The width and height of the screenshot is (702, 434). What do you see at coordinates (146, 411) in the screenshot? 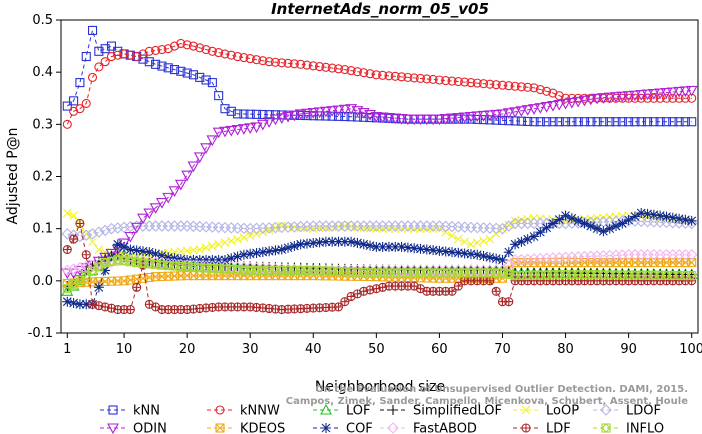
I see `legend-label-knn: kNN` at bounding box center [146, 411].